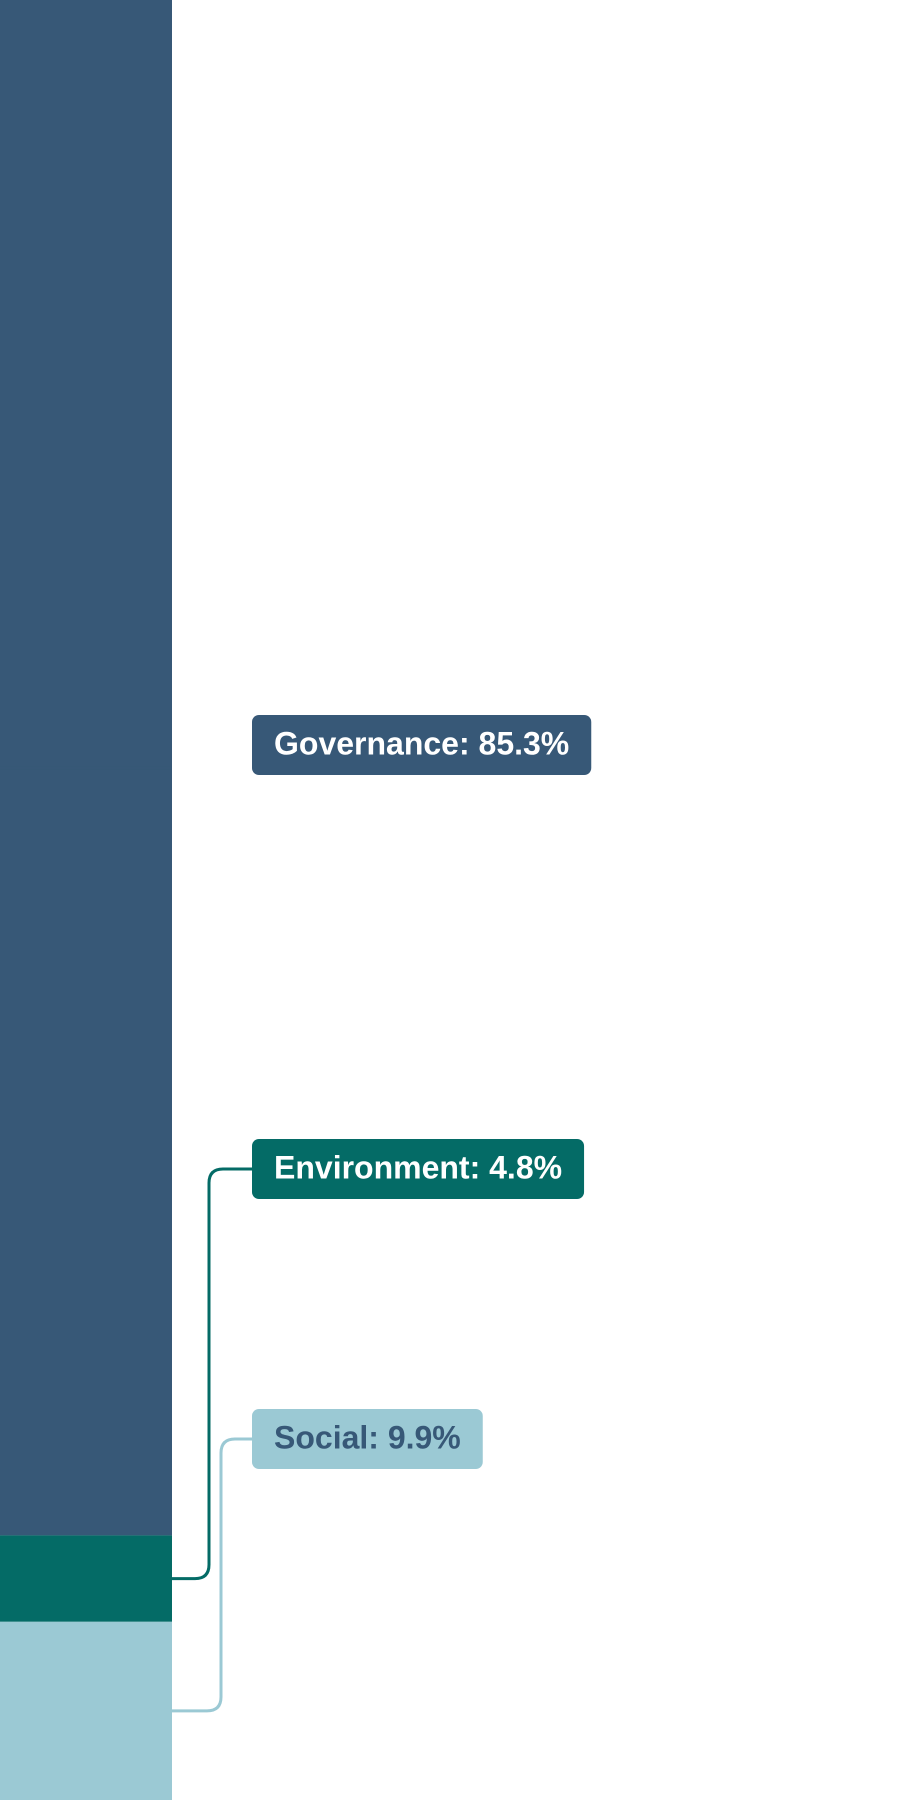 This screenshot has height=1800, width=924. I want to click on label-box-social, so click(367, 1439).